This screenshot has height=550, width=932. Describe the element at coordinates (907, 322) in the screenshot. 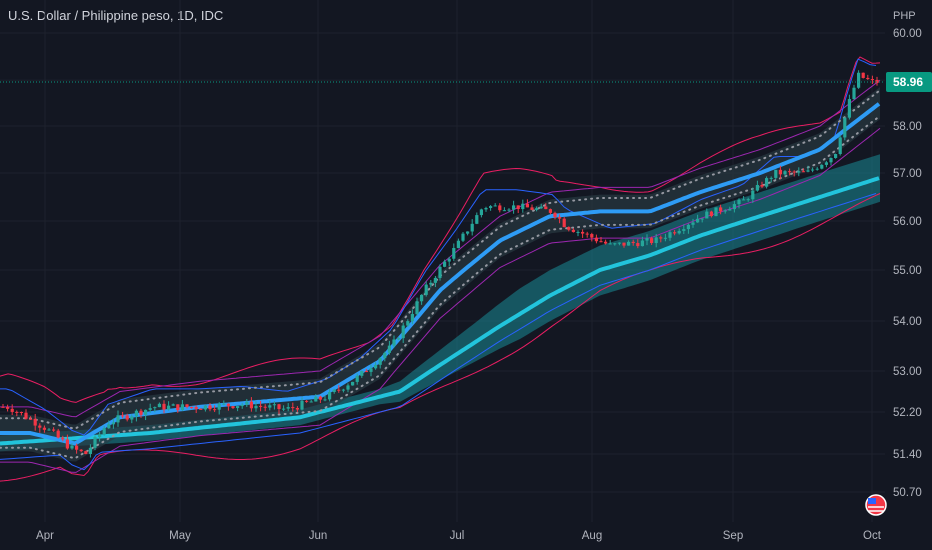

I see `price-tick-label: 54.00` at that location.